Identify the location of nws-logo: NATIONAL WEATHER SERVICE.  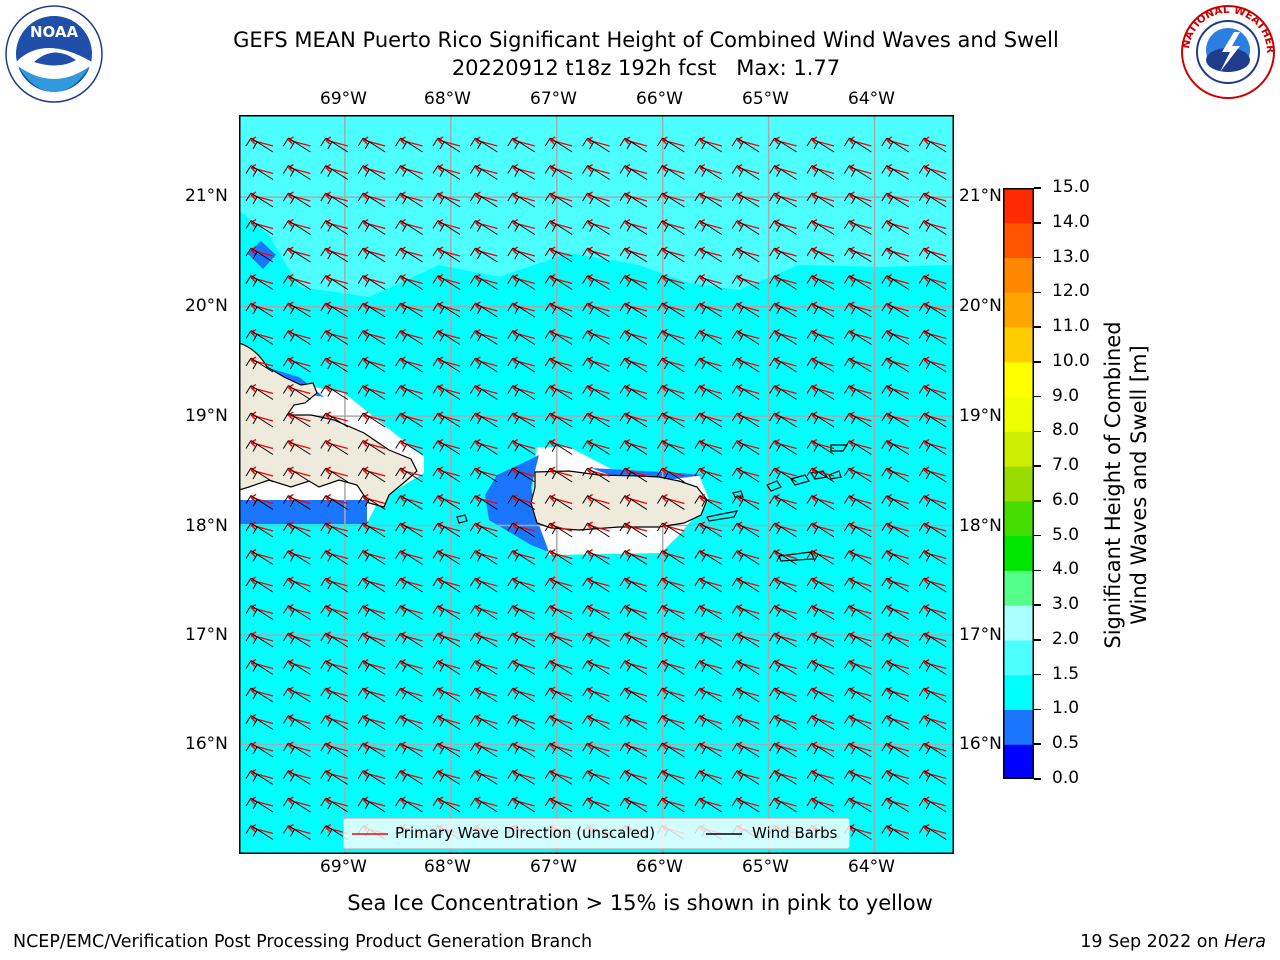
(1226, 51).